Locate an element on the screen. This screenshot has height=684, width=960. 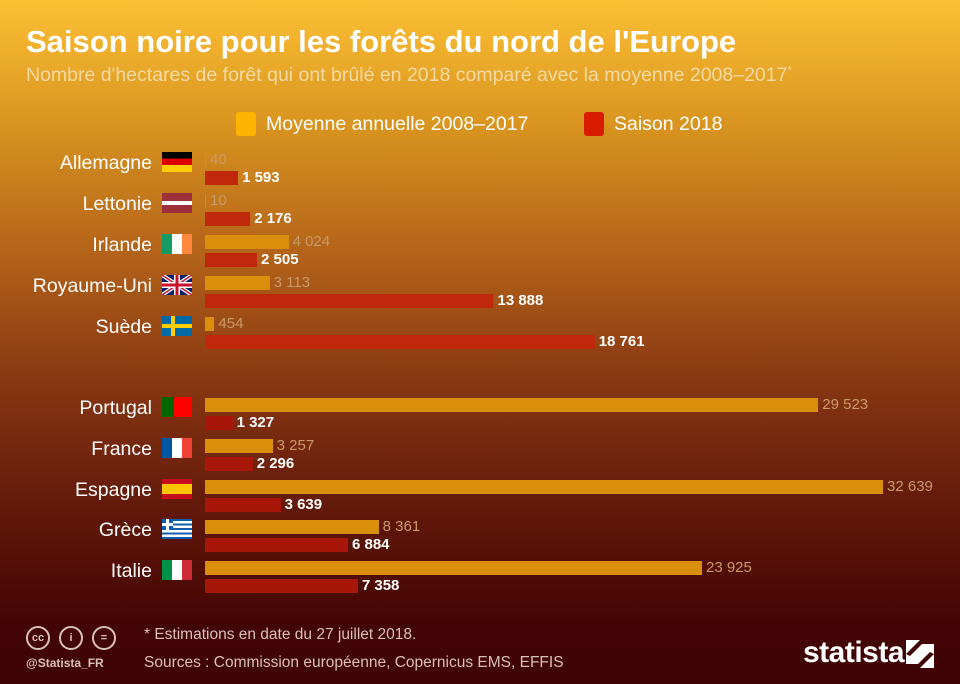
legend-item-avg: Moyenne annuelle 2008–2017 is located at coordinates (382, 124).